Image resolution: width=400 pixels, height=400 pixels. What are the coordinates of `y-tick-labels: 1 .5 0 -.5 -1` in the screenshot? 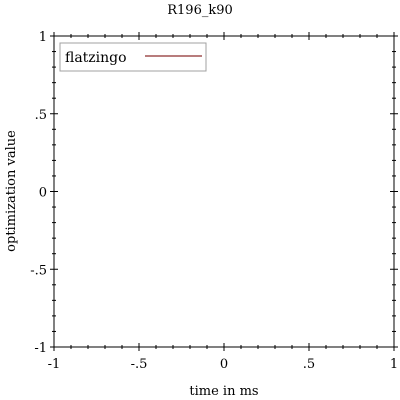 It's located at (38, 193).